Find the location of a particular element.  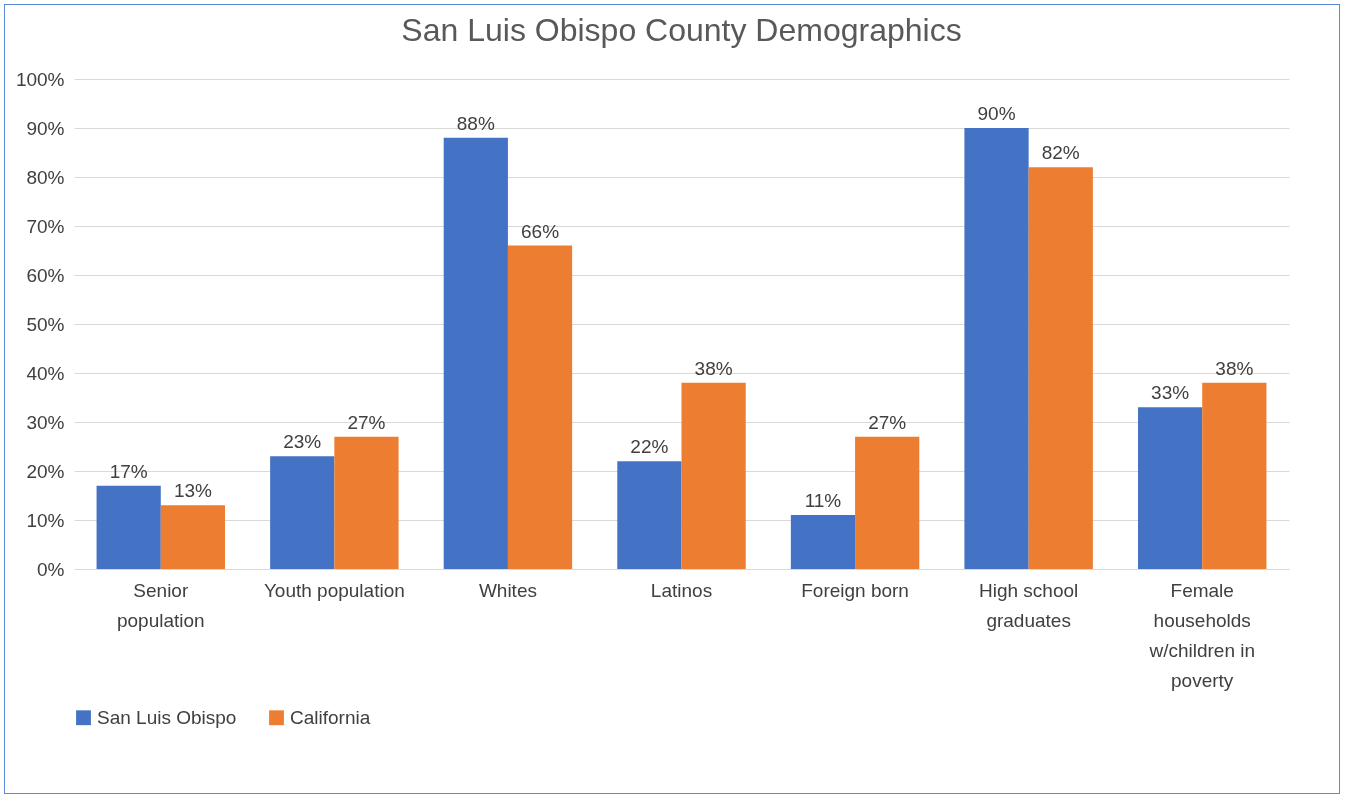

y-tick-label: 60% is located at coordinates (45, 275).